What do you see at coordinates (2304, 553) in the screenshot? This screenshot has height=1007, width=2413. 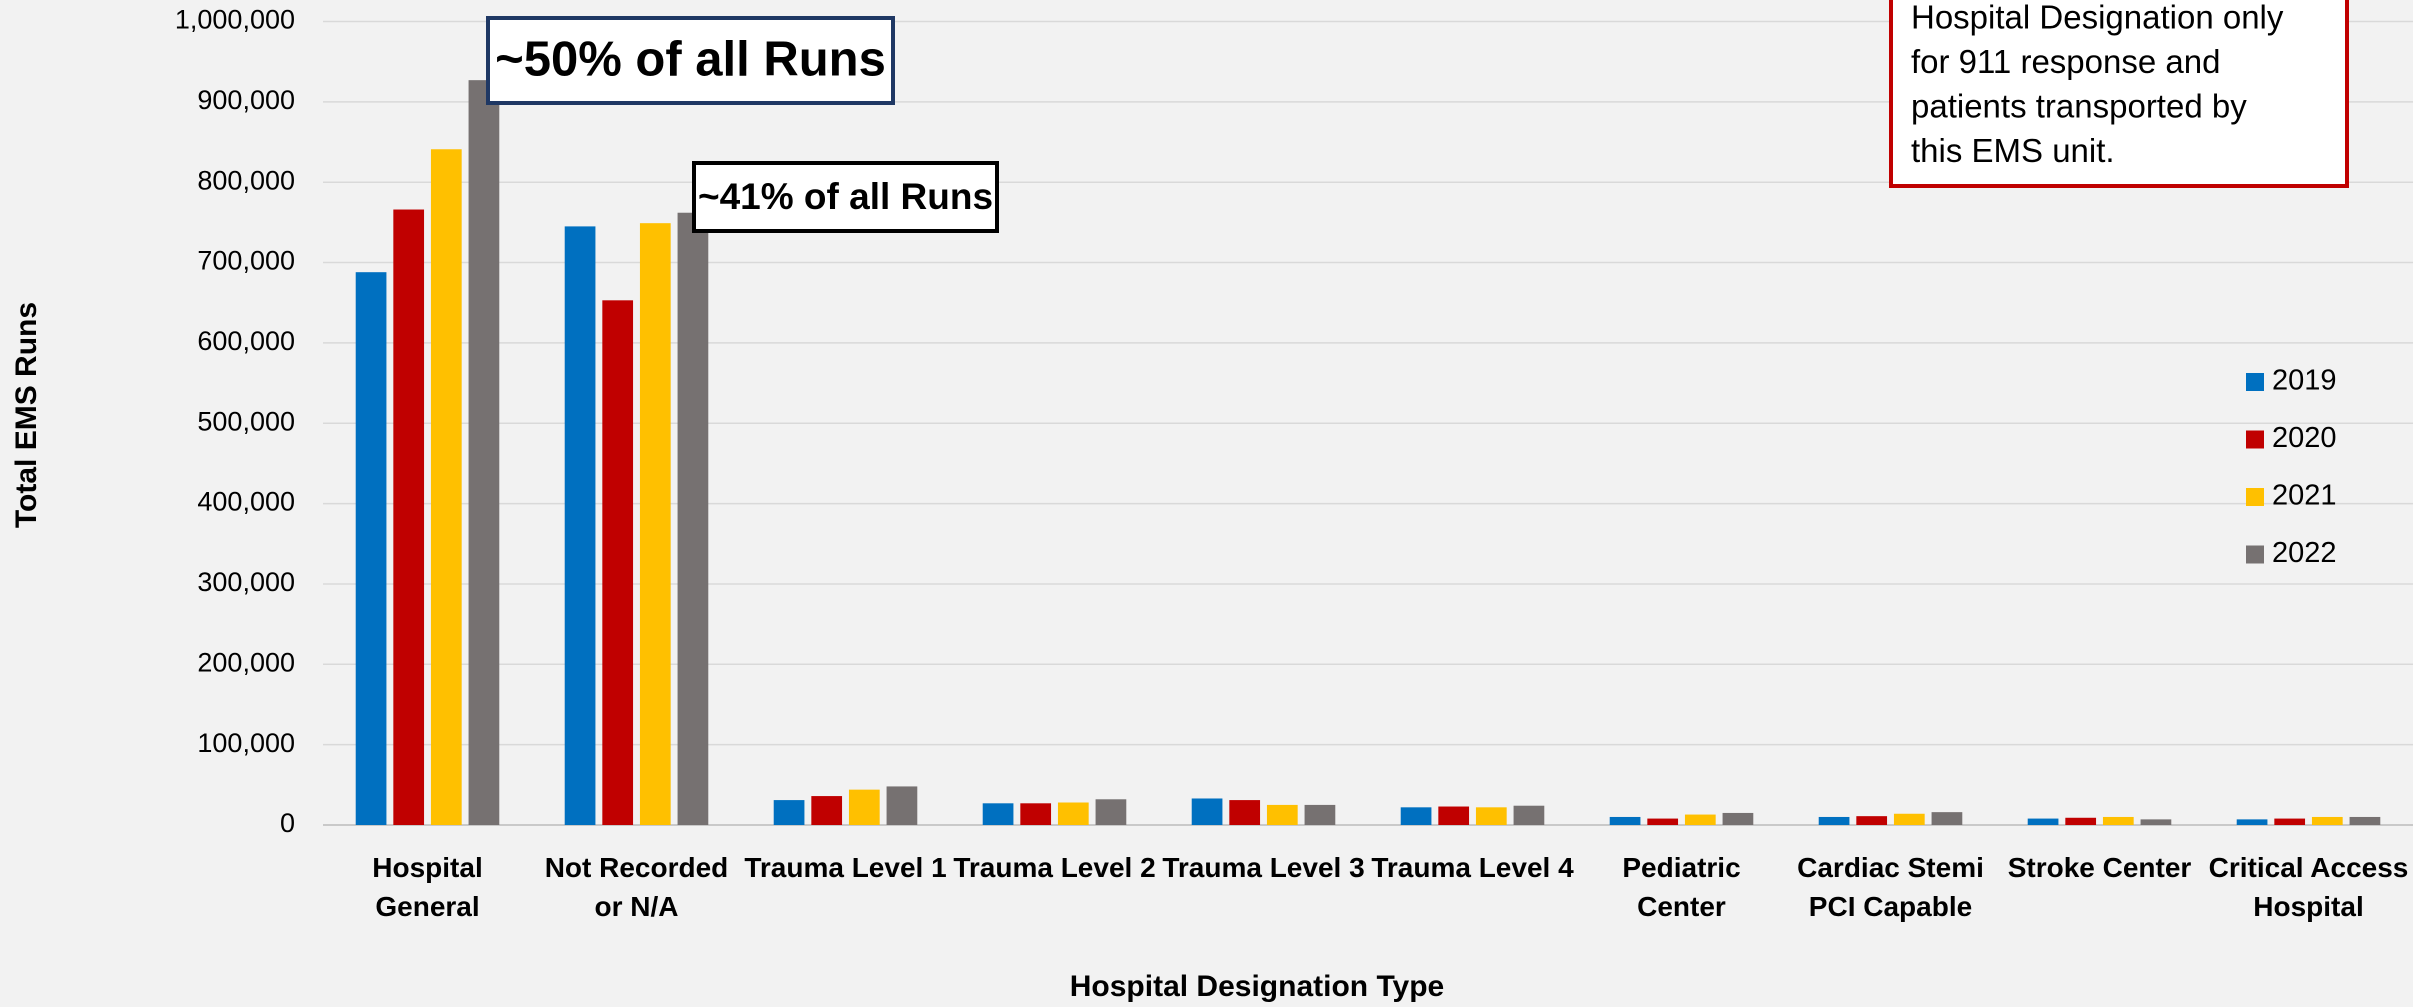 I see `legend-label: 2022` at bounding box center [2304, 553].